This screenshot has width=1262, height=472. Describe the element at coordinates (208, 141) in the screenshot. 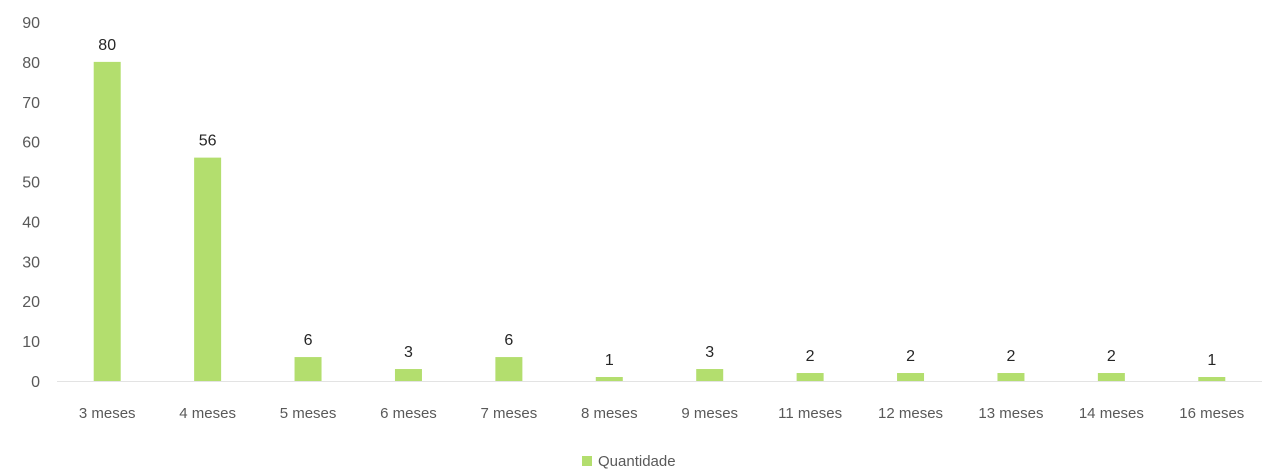

I see `data-label: 56` at that location.